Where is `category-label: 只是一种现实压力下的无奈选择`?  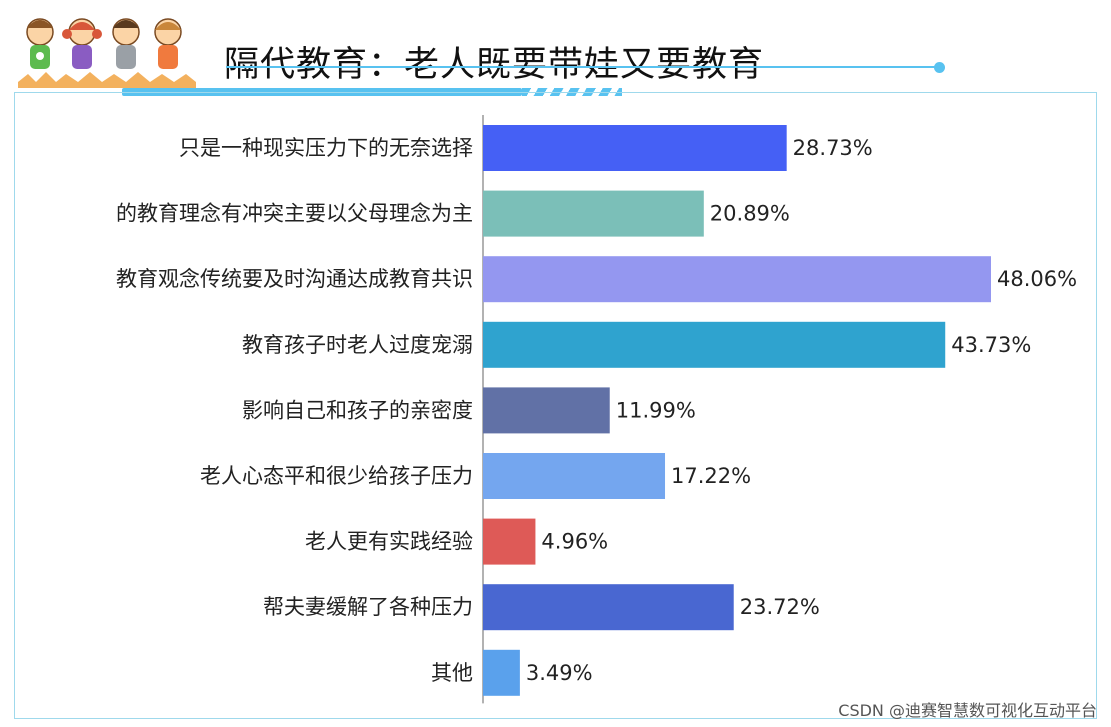 category-label: 只是一种现实压力下的无奈选择 is located at coordinates (326, 148).